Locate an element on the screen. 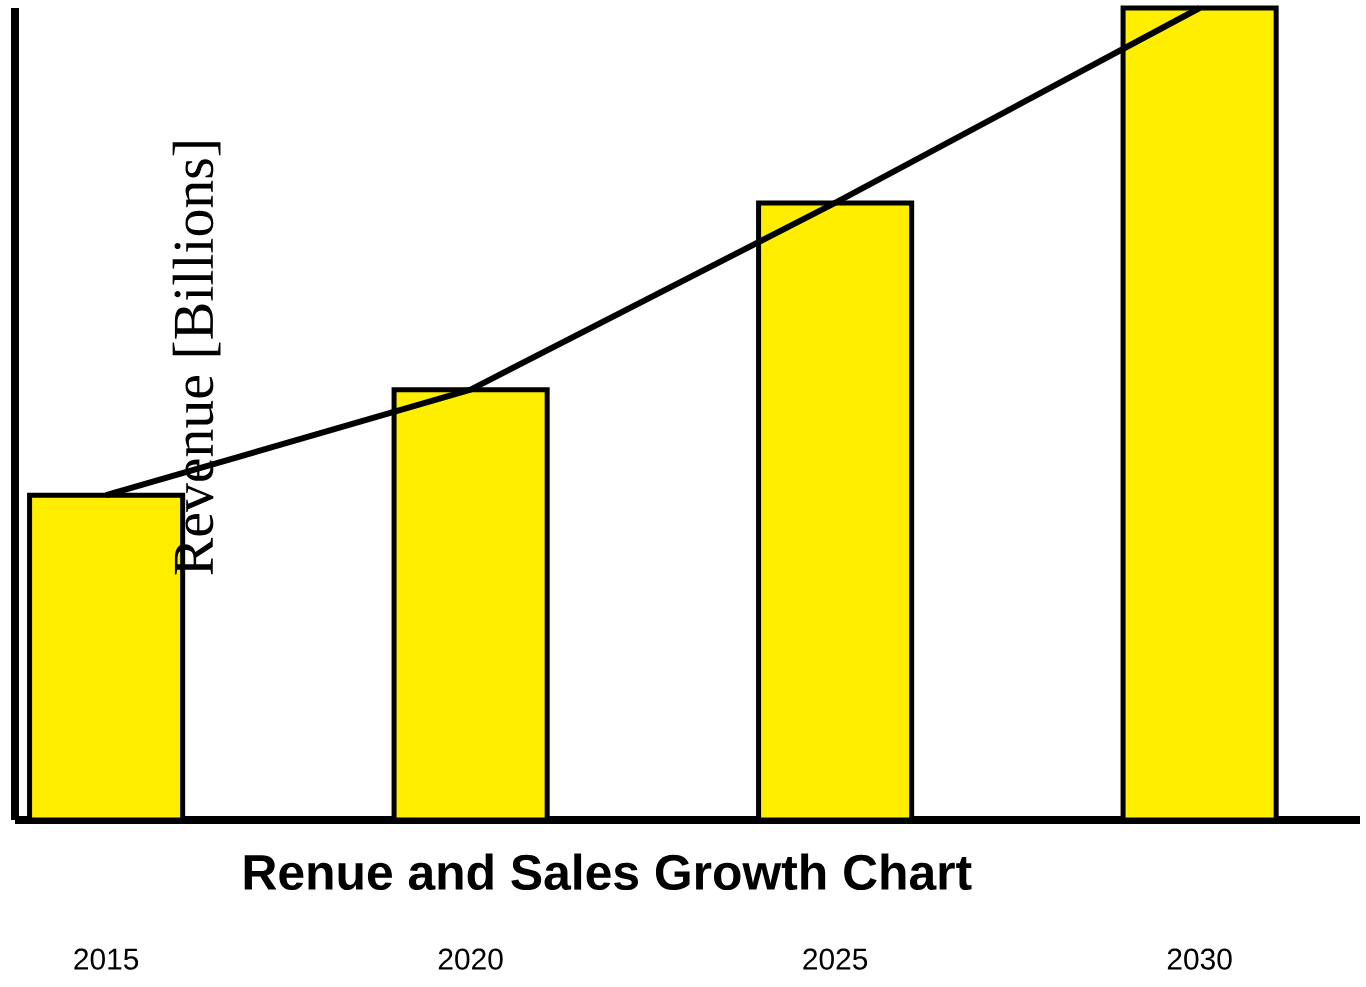  x-tick-label: 2030 is located at coordinates (1199, 959).